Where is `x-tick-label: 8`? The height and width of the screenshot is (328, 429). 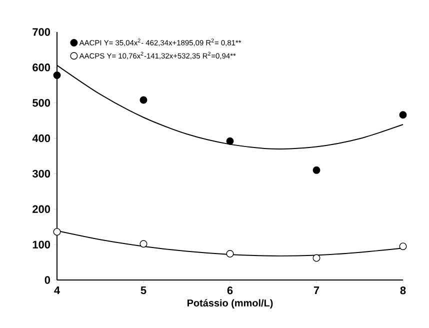 x-tick-label: 8 is located at coordinates (403, 290).